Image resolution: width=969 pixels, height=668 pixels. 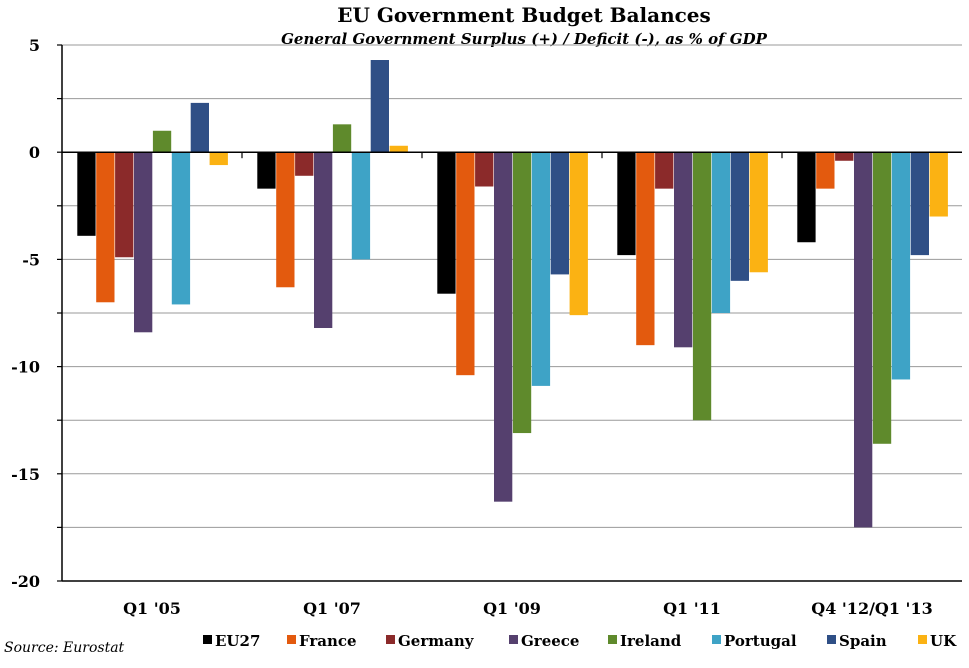 I want to click on legend-item-uk: UK, so click(x=937, y=641).